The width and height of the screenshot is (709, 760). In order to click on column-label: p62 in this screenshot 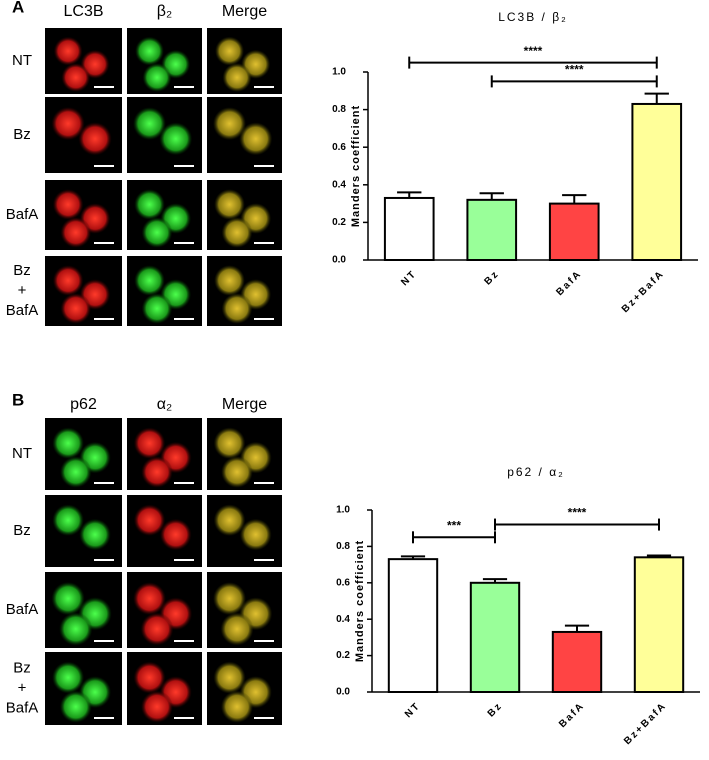, I will do `click(83, 404)`.